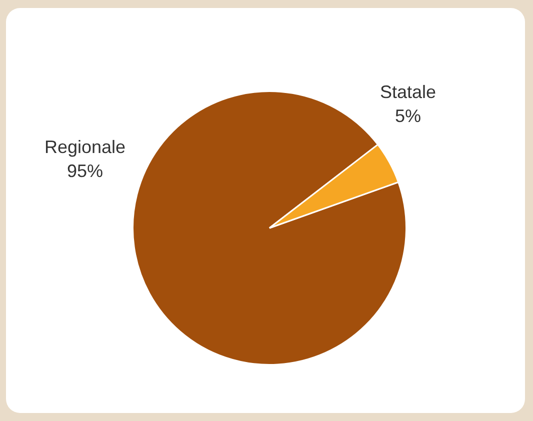 The width and height of the screenshot is (533, 421). What do you see at coordinates (85, 146) in the screenshot?
I see `slice-label: Regionale` at bounding box center [85, 146].